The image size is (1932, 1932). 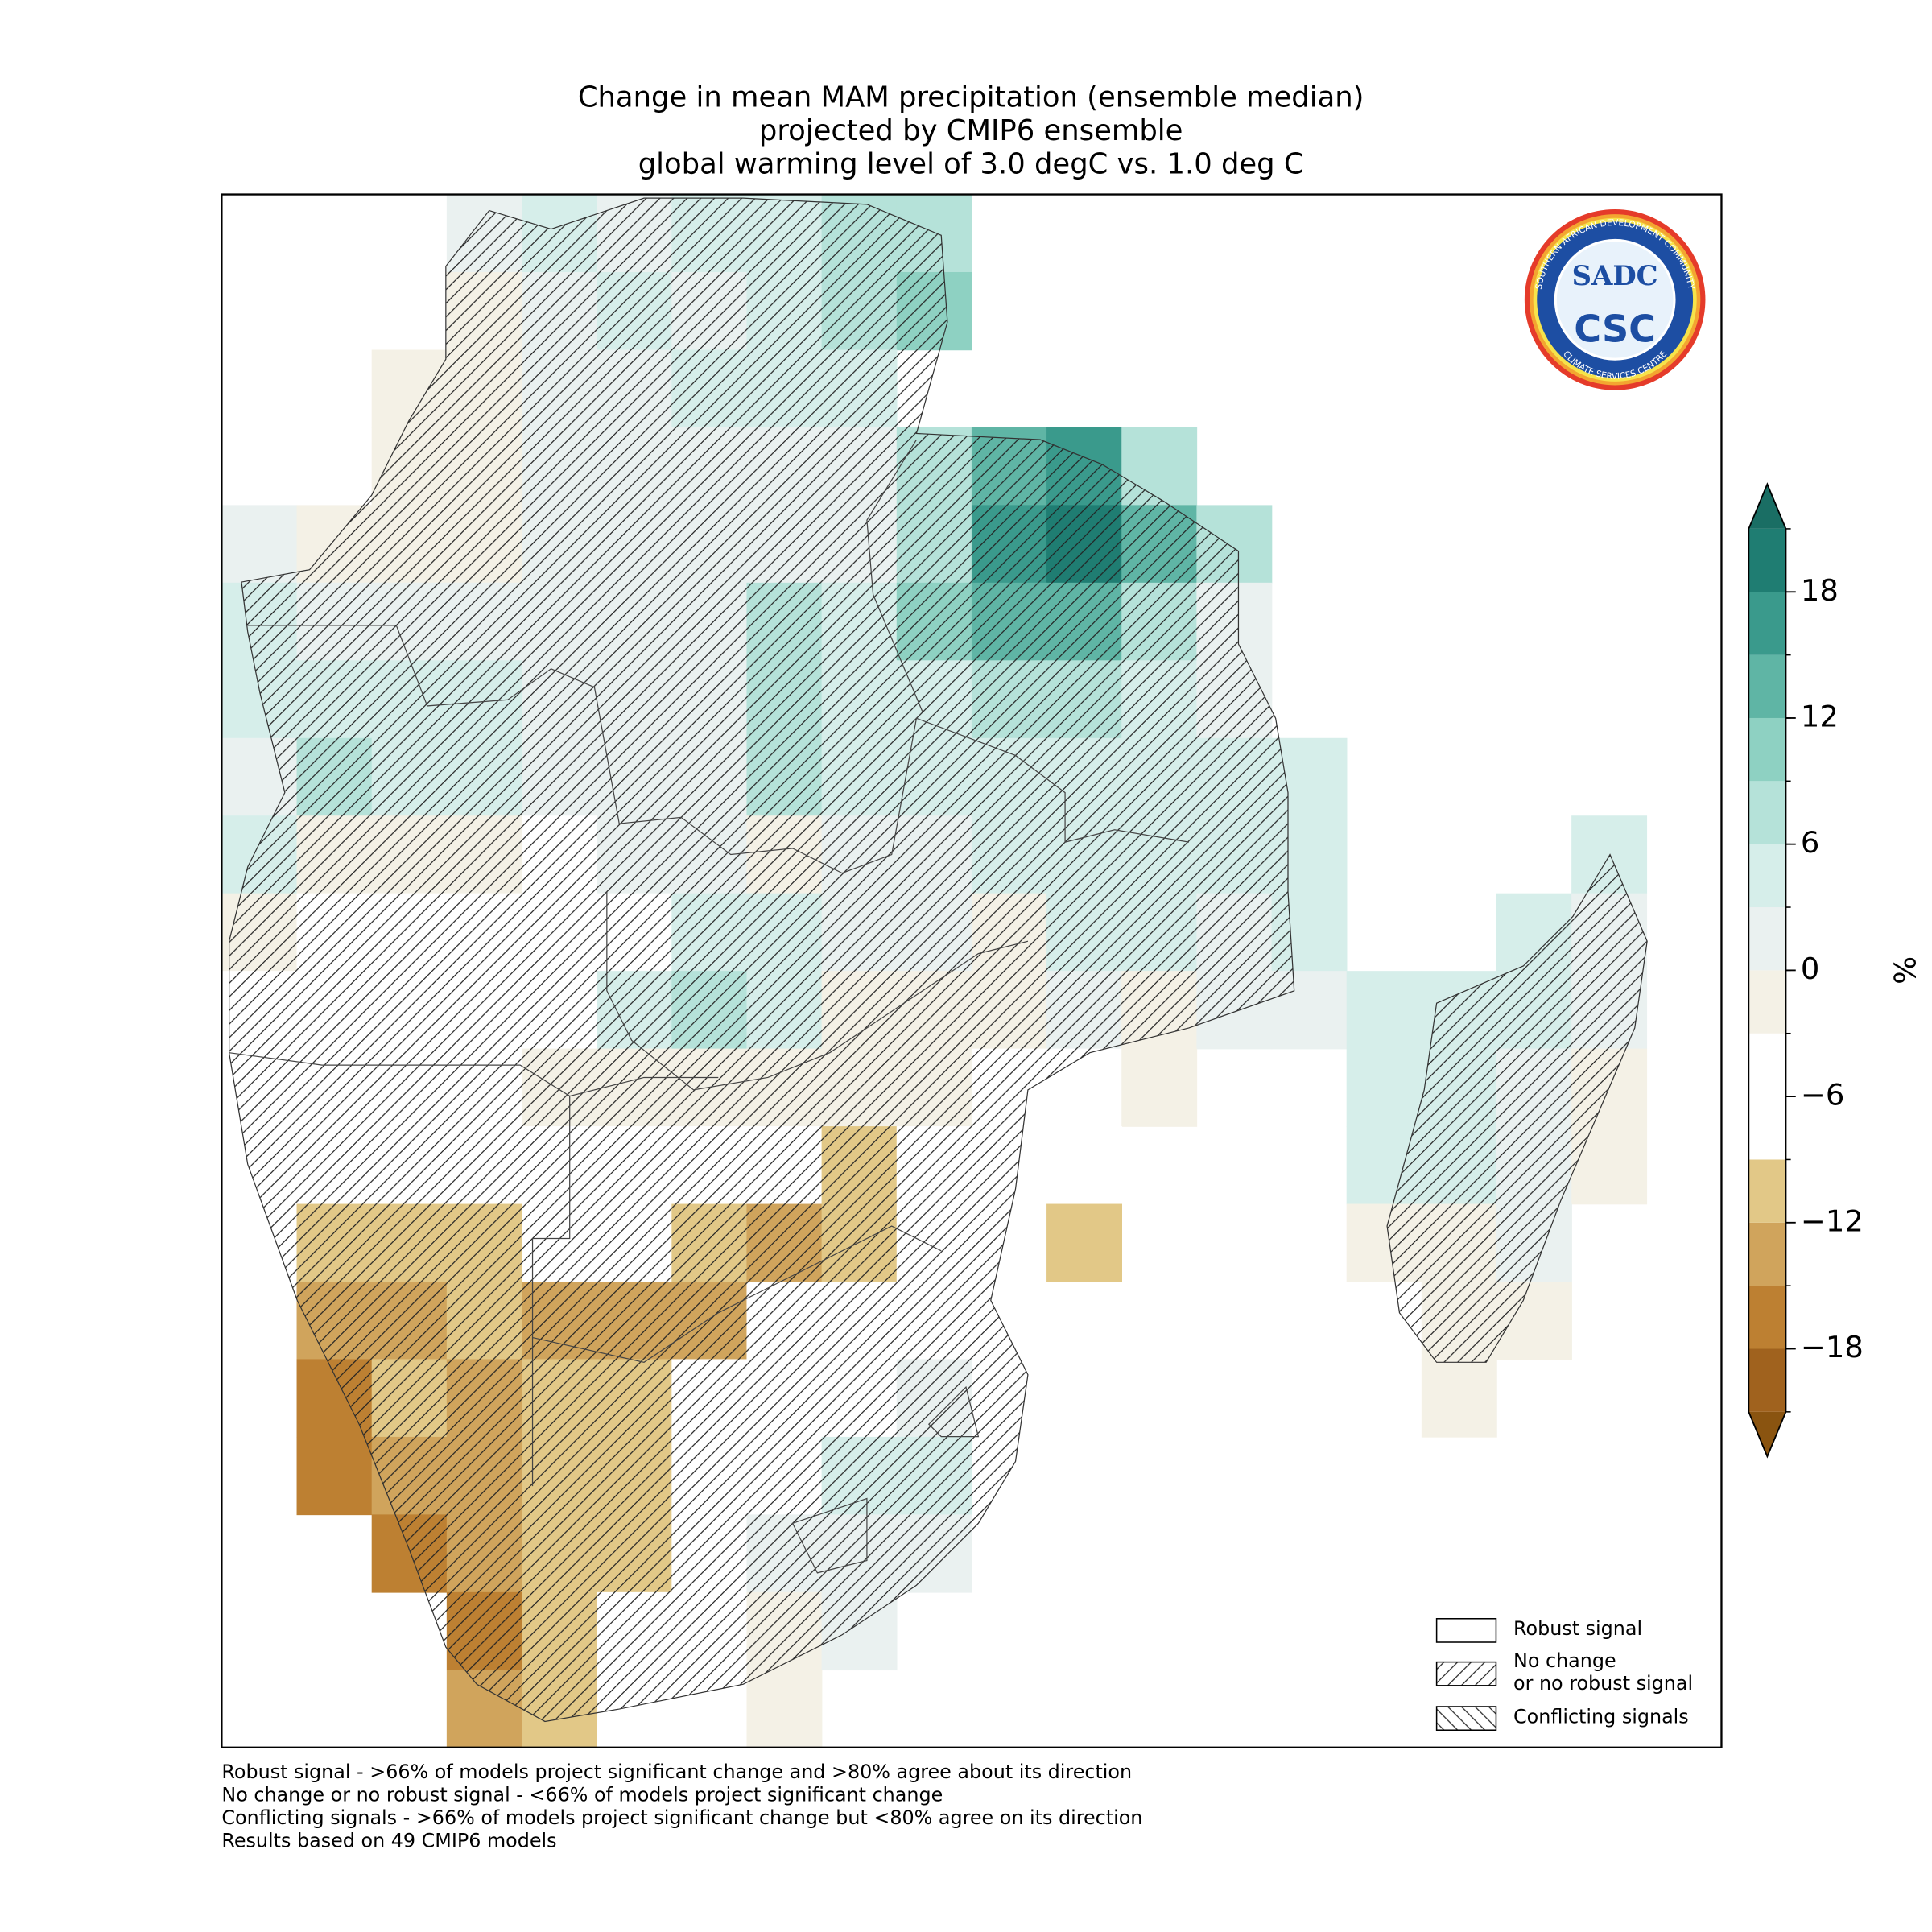 I want to click on legend-label: Conflicting signals, so click(x=1601, y=1716).